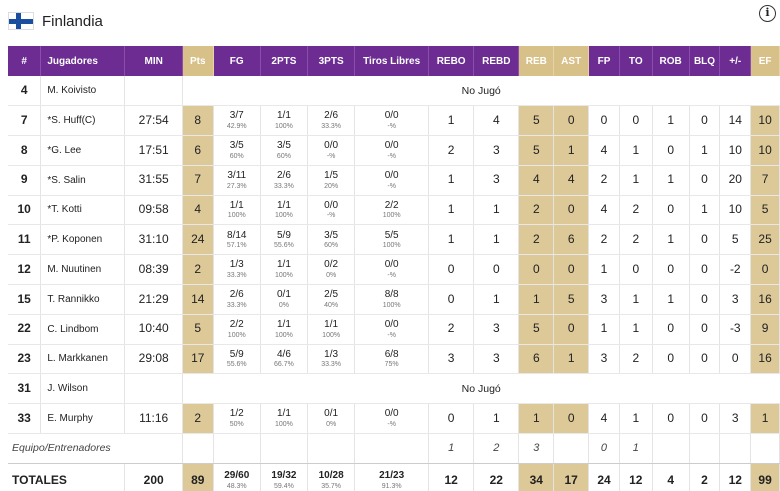 This screenshot has width=780, height=491. Describe the element at coordinates (536, 270) in the screenshot. I see `reb: 0` at that location.